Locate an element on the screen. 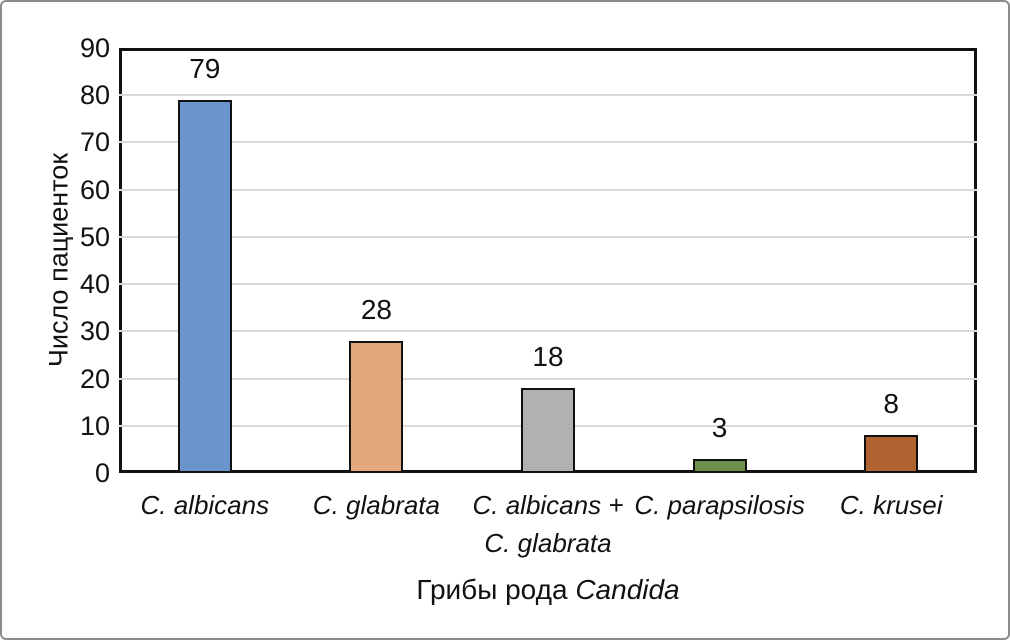  bar-value-label: 3 is located at coordinates (719, 427).